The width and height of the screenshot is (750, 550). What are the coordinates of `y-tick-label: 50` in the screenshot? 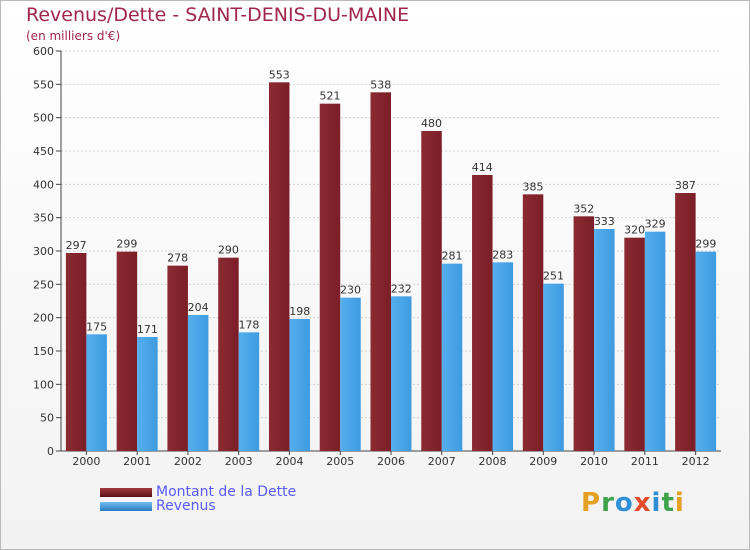 It's located at (47, 418).